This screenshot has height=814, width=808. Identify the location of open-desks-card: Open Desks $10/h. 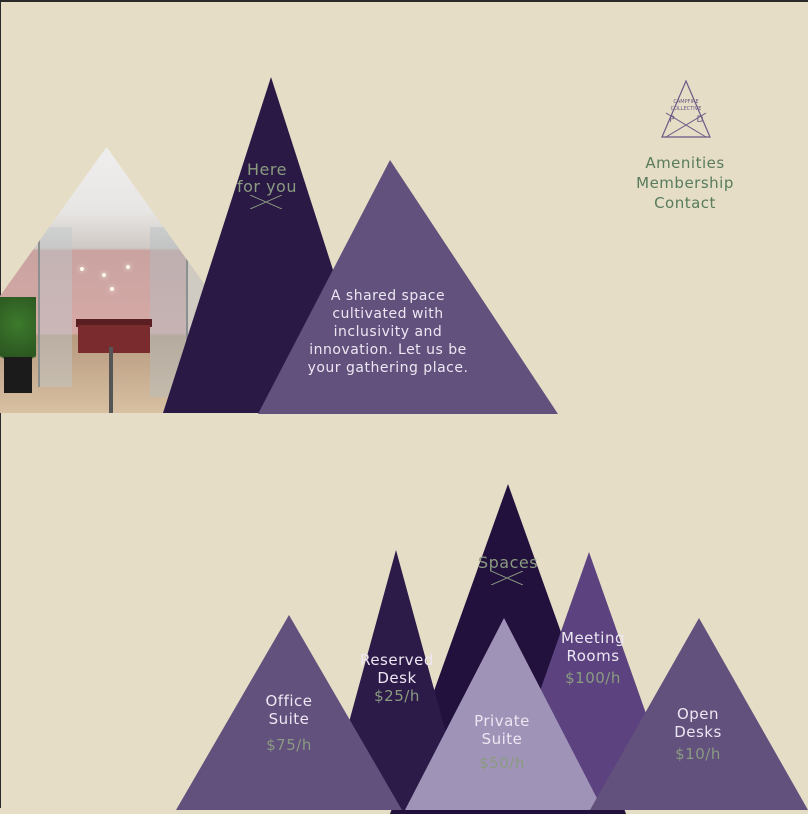
(698, 734).